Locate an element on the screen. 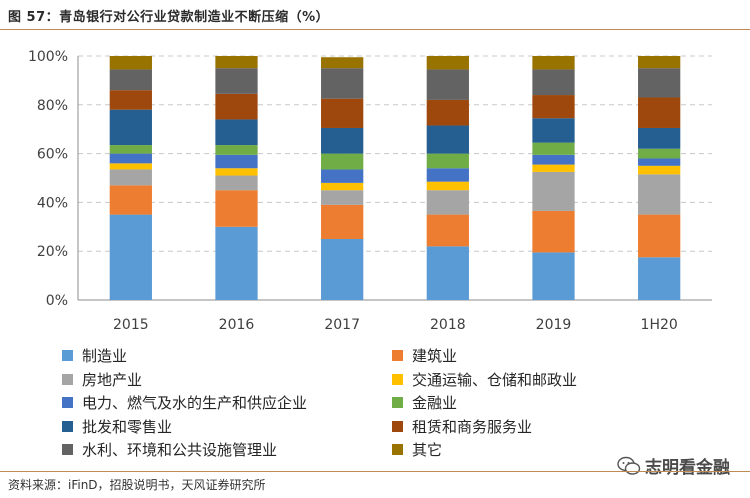 This screenshot has width=750, height=498. legend-item: 水利、环境和公共设施管理业 is located at coordinates (227, 450).